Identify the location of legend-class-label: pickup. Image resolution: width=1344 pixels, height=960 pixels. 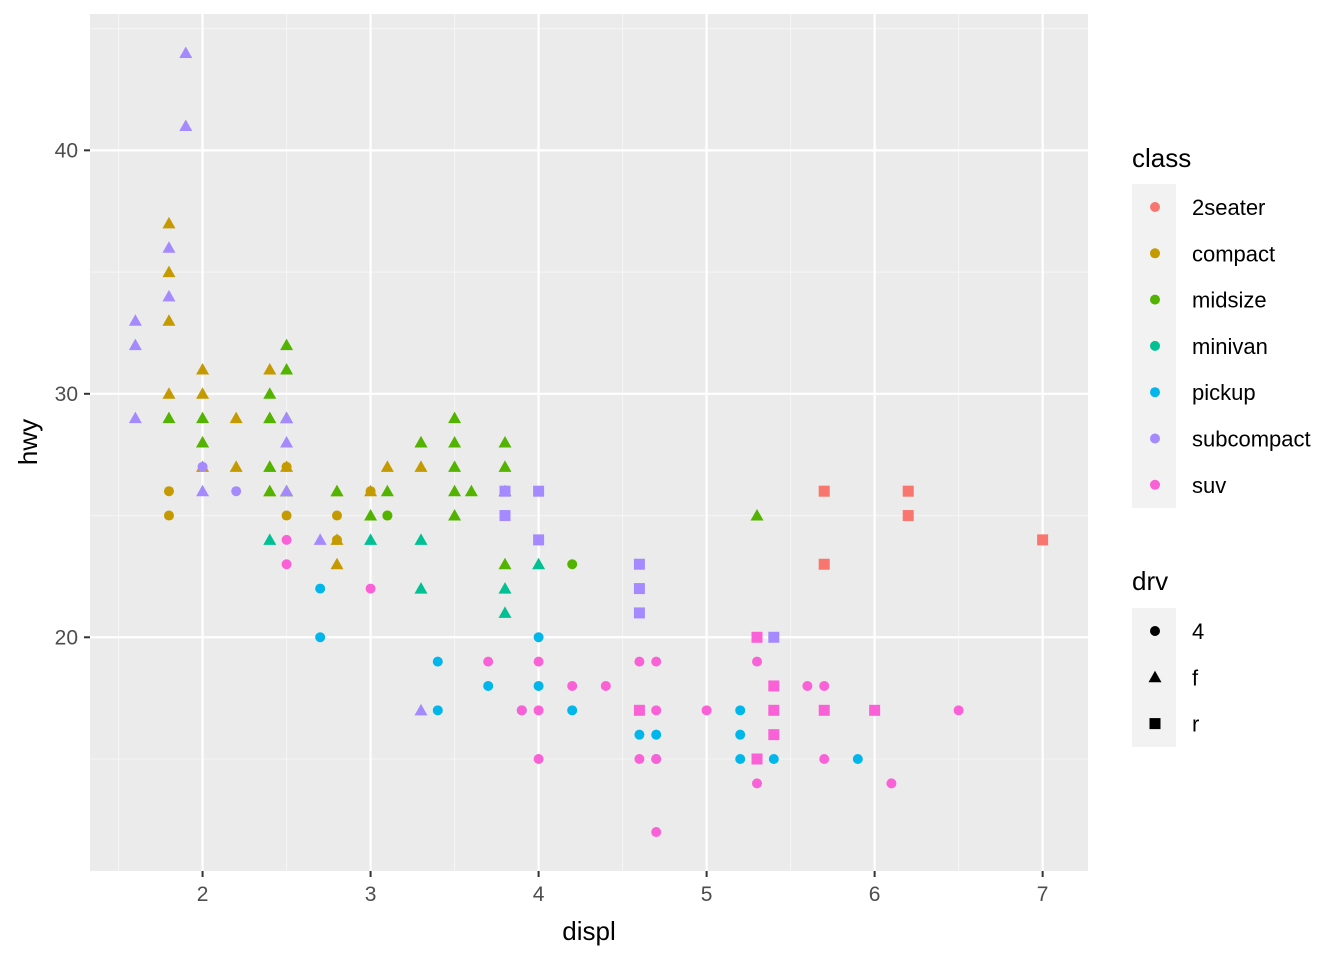
(1224, 392).